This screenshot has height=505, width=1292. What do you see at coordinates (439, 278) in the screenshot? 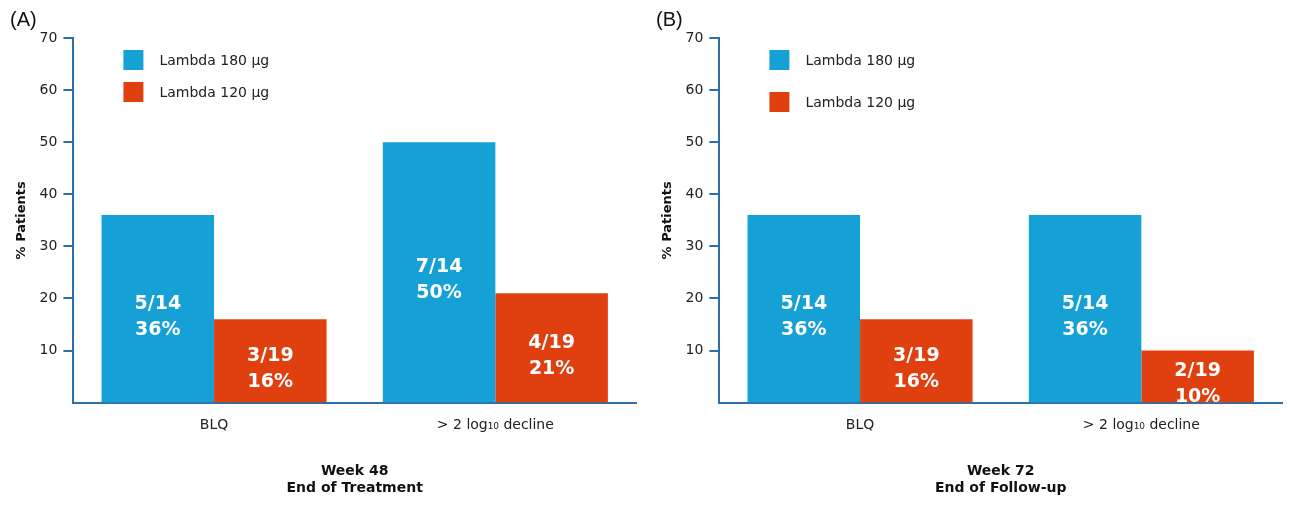
I see `data-label: 7/14 50%` at bounding box center [439, 278].